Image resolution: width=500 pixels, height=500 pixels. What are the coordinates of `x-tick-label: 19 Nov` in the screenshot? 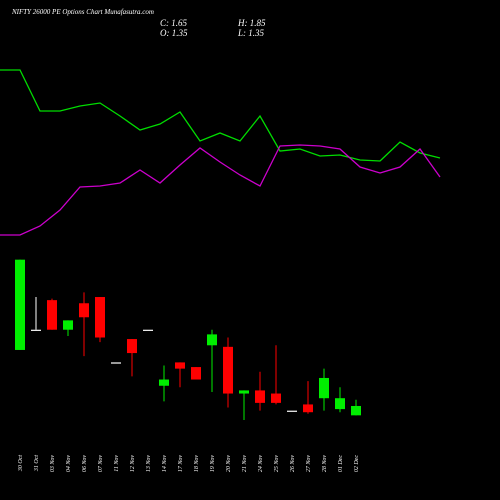 It's located at (213, 464).